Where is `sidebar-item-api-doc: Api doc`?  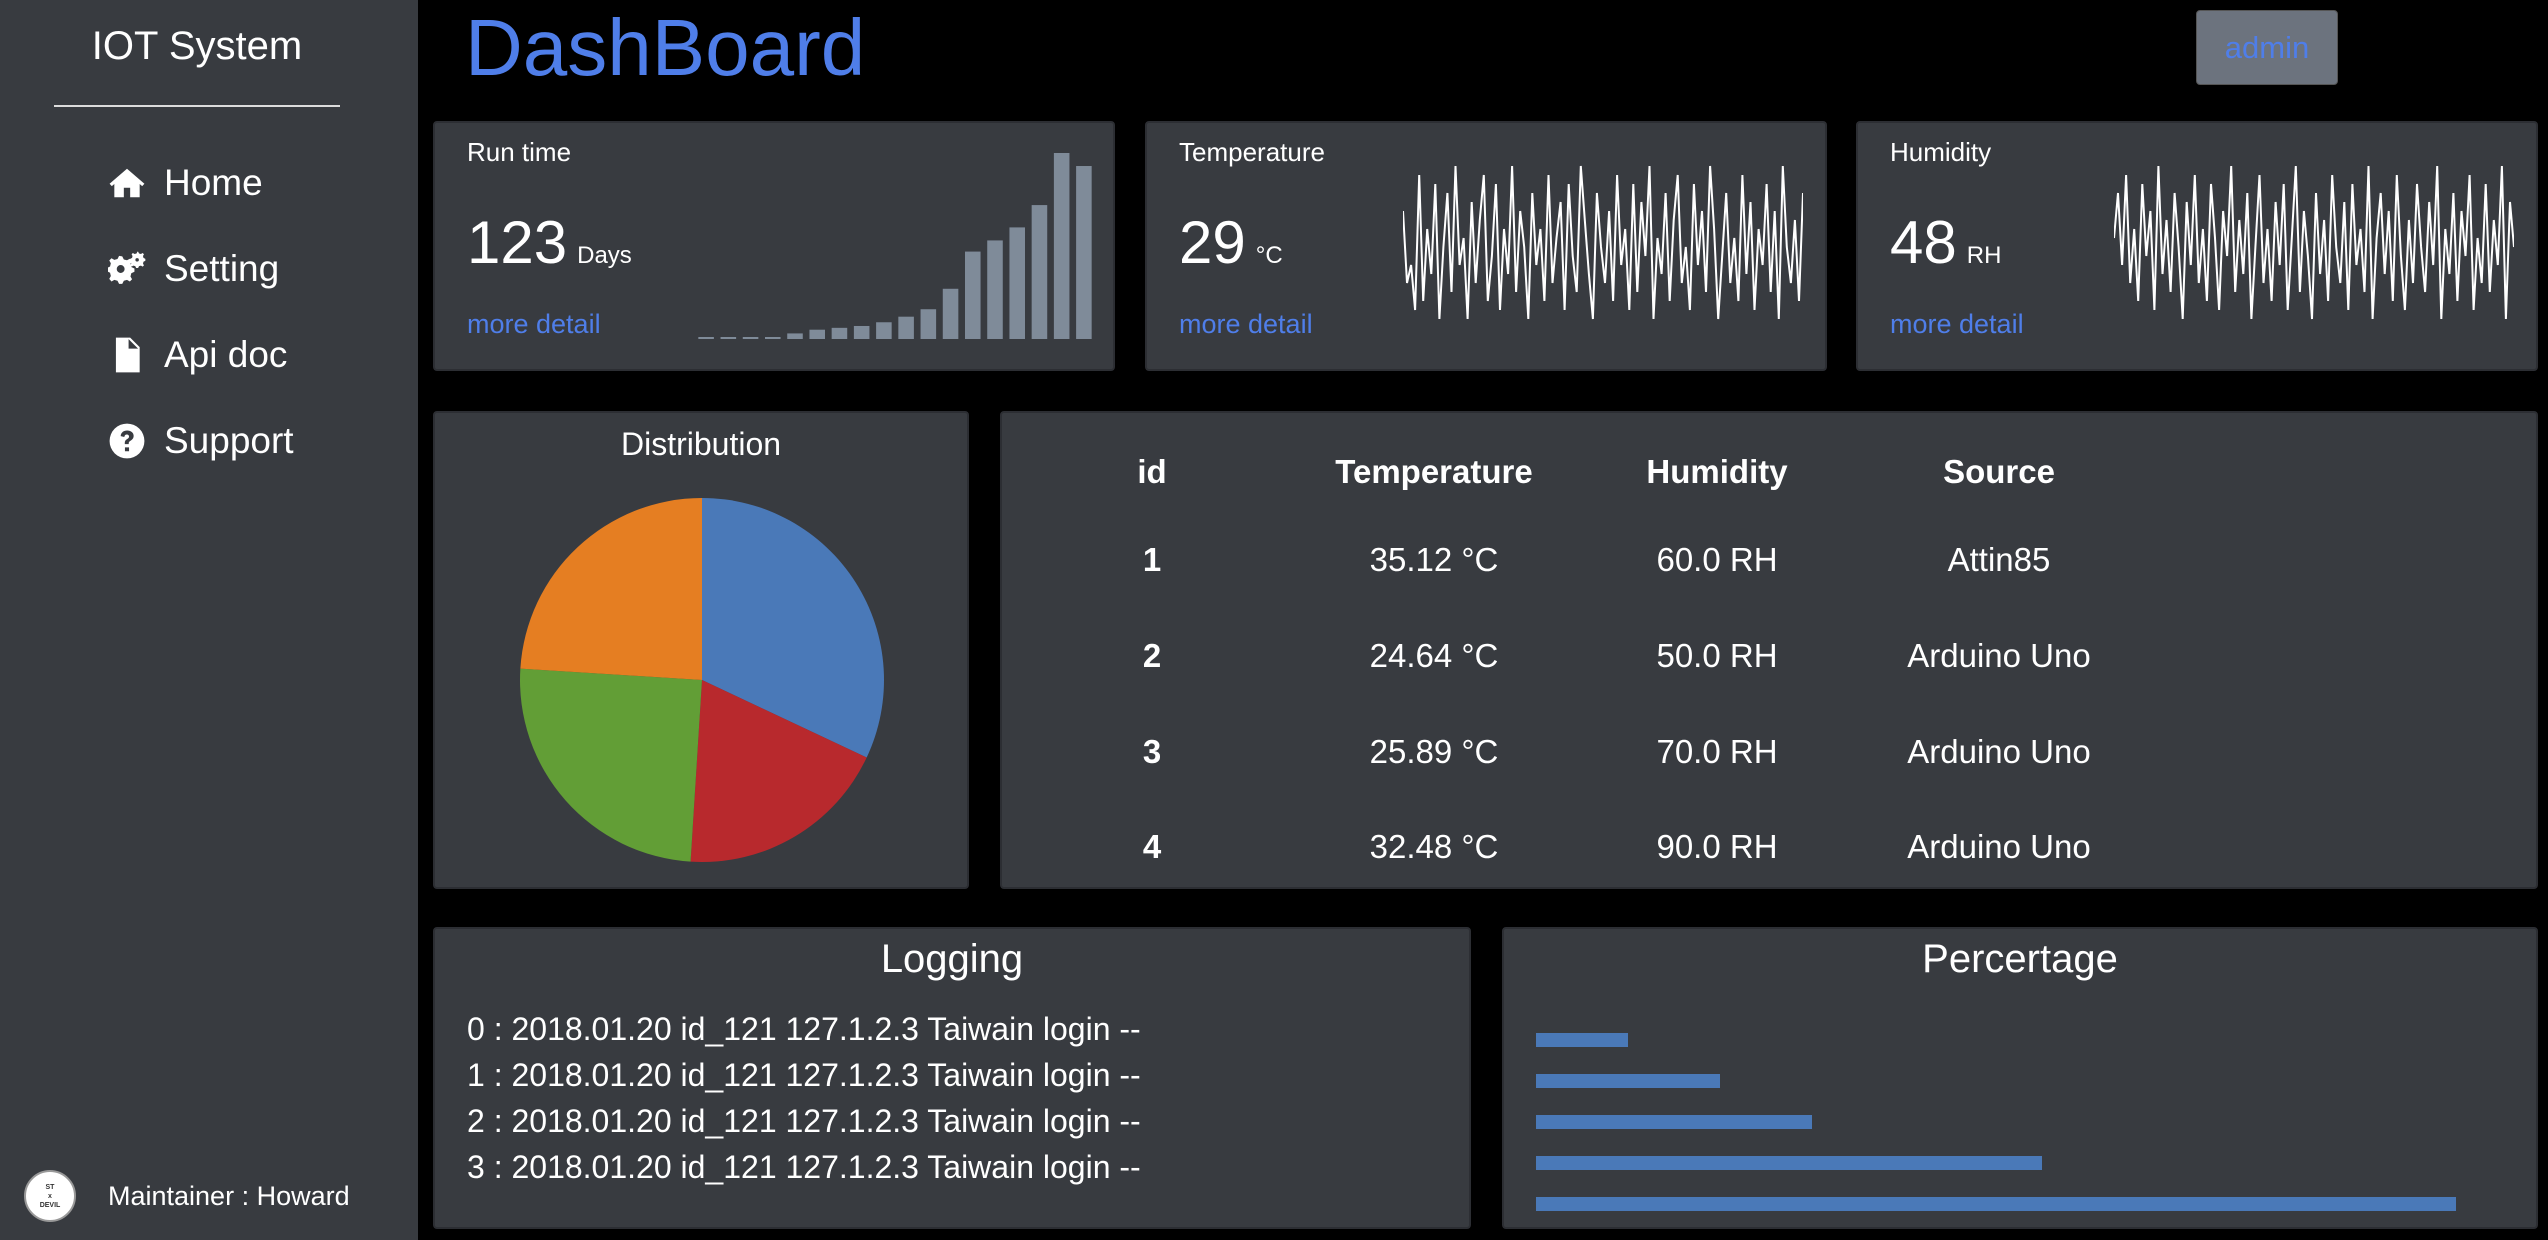 sidebar-item-api-doc: Api doc is located at coordinates (197, 355).